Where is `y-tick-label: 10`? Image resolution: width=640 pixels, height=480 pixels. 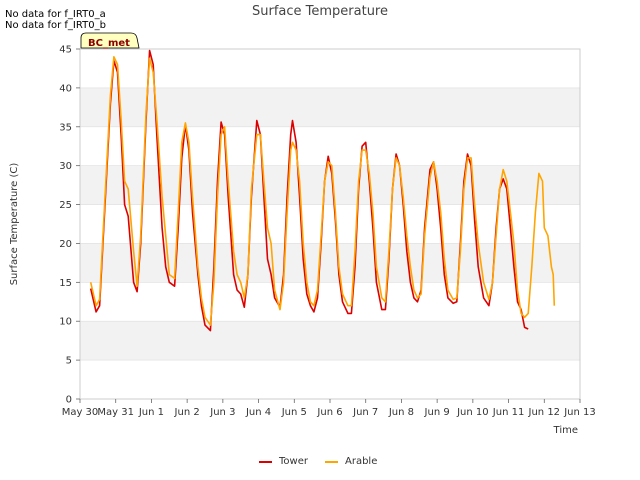
y-tick-label: 10 is located at coordinates (65, 322).